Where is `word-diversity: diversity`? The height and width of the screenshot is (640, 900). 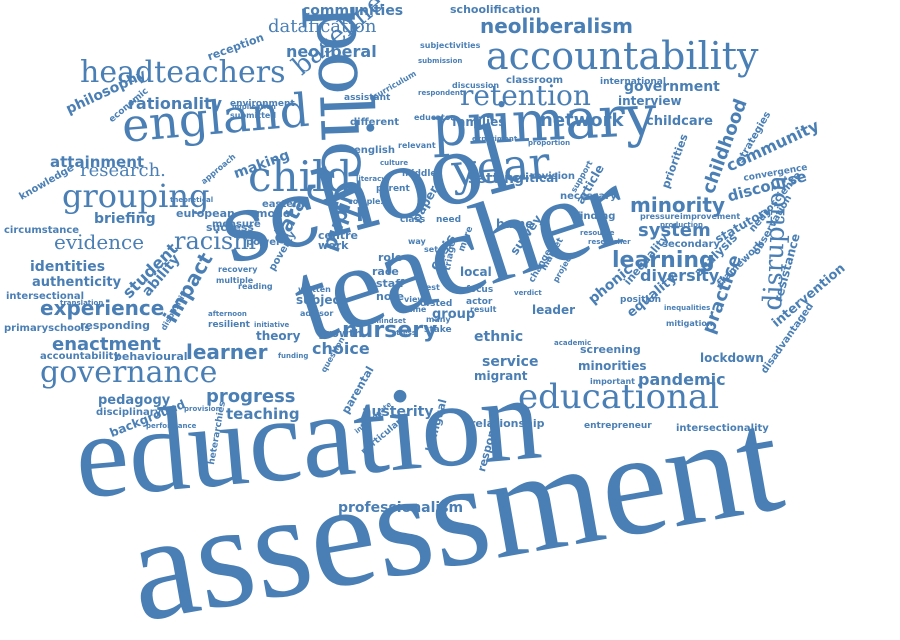 word-diversity: diversity is located at coordinates (680, 275).